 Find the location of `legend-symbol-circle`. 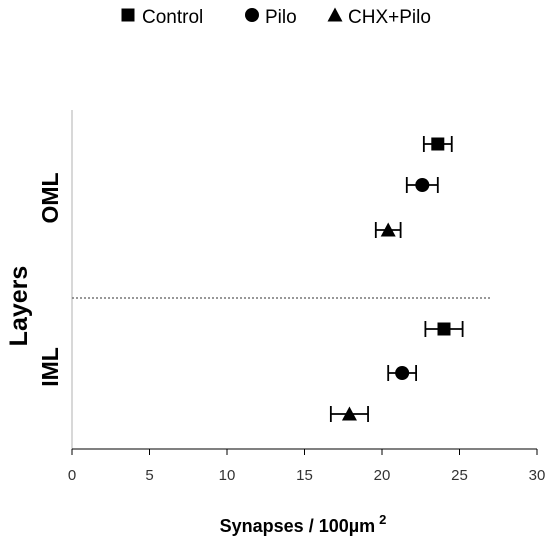

legend-symbol-circle is located at coordinates (252, 15).